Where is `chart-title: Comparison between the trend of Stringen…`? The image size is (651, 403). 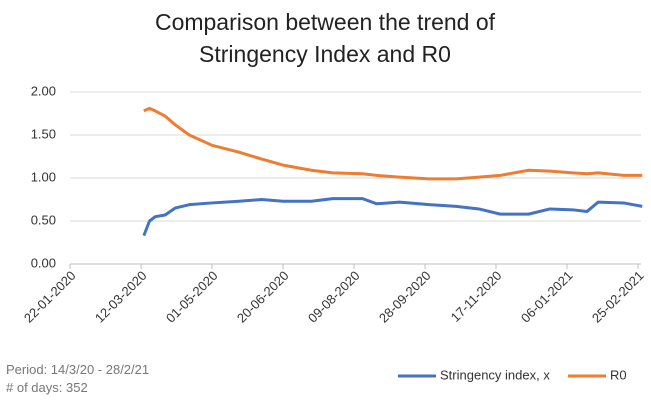
chart-title: Comparison between the trend of Stringen… is located at coordinates (325, 38).